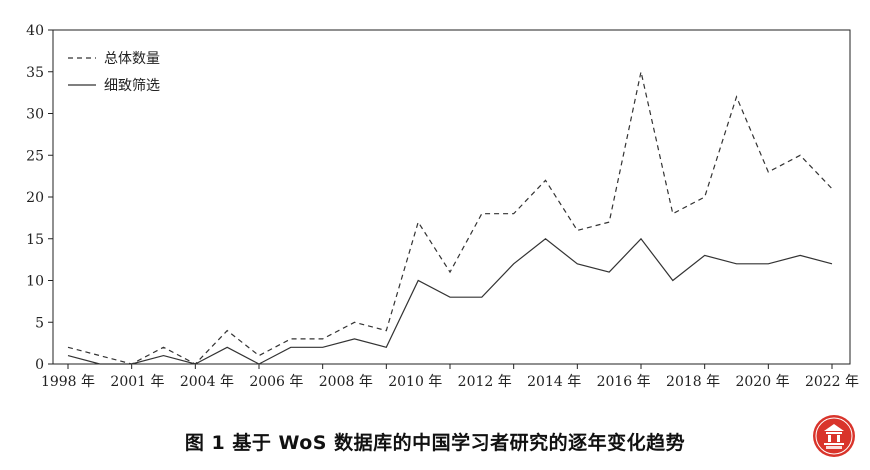  Describe the element at coordinates (276, 382) in the screenshot. I see `x-tick-label: 2006 年` at that location.